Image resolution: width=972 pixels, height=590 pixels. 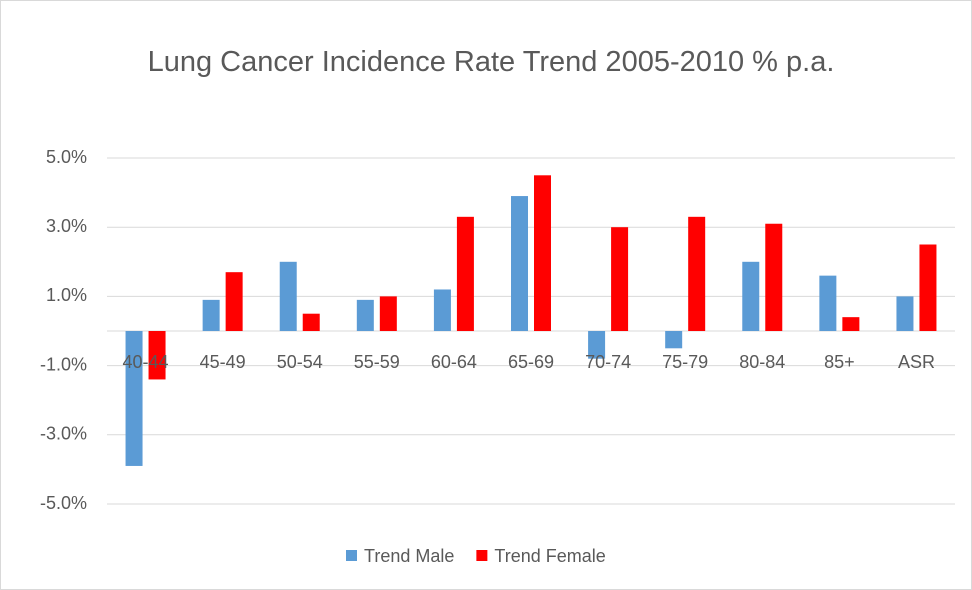 I want to click on x-tick-label: 40-44, so click(x=146, y=362).